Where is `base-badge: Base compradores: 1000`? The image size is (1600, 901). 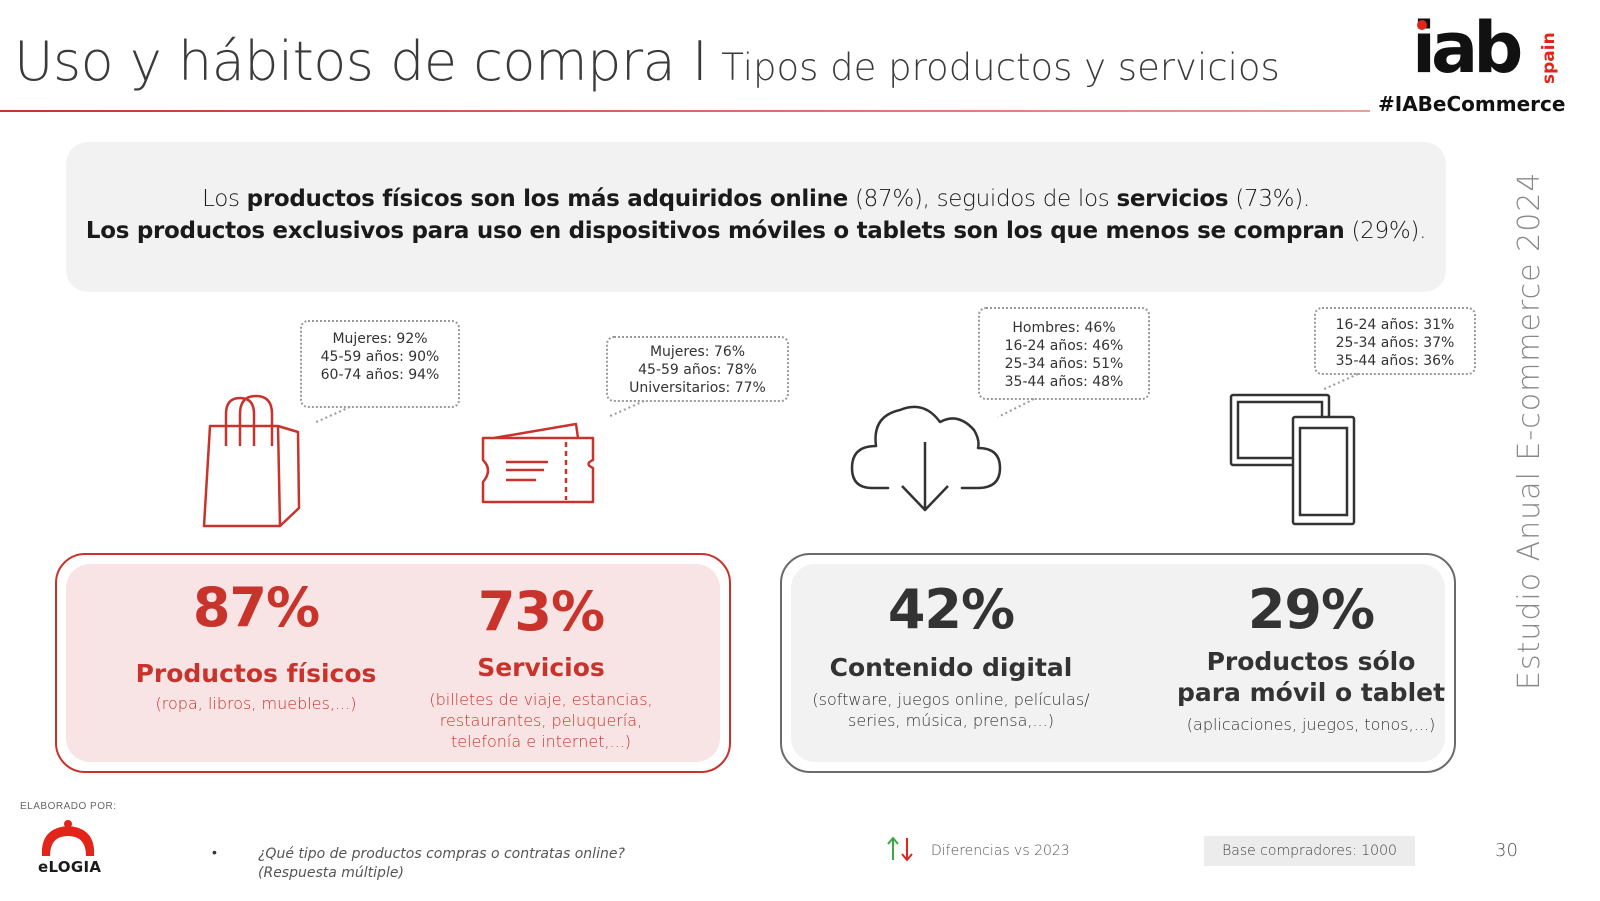
base-badge: Base compradores: 1000 is located at coordinates (1309, 851).